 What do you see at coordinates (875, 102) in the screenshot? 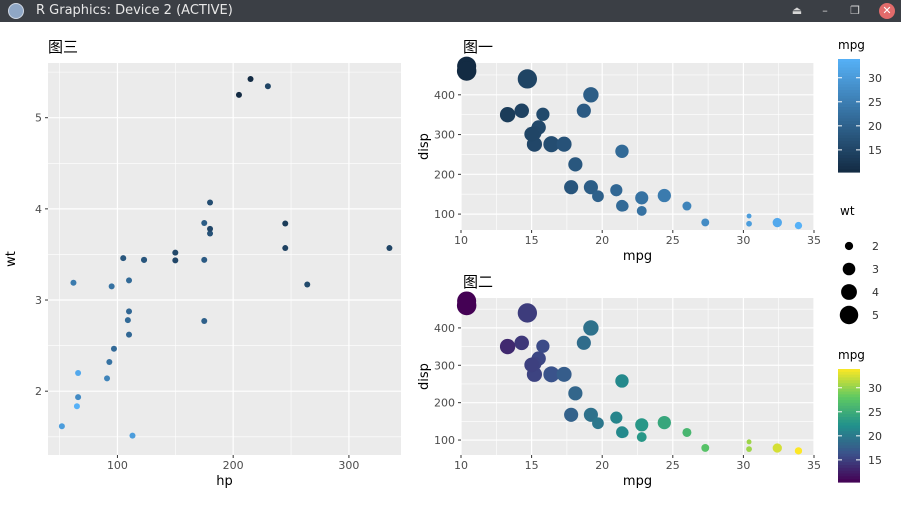
I see `colorbar-label: 25` at bounding box center [875, 102].